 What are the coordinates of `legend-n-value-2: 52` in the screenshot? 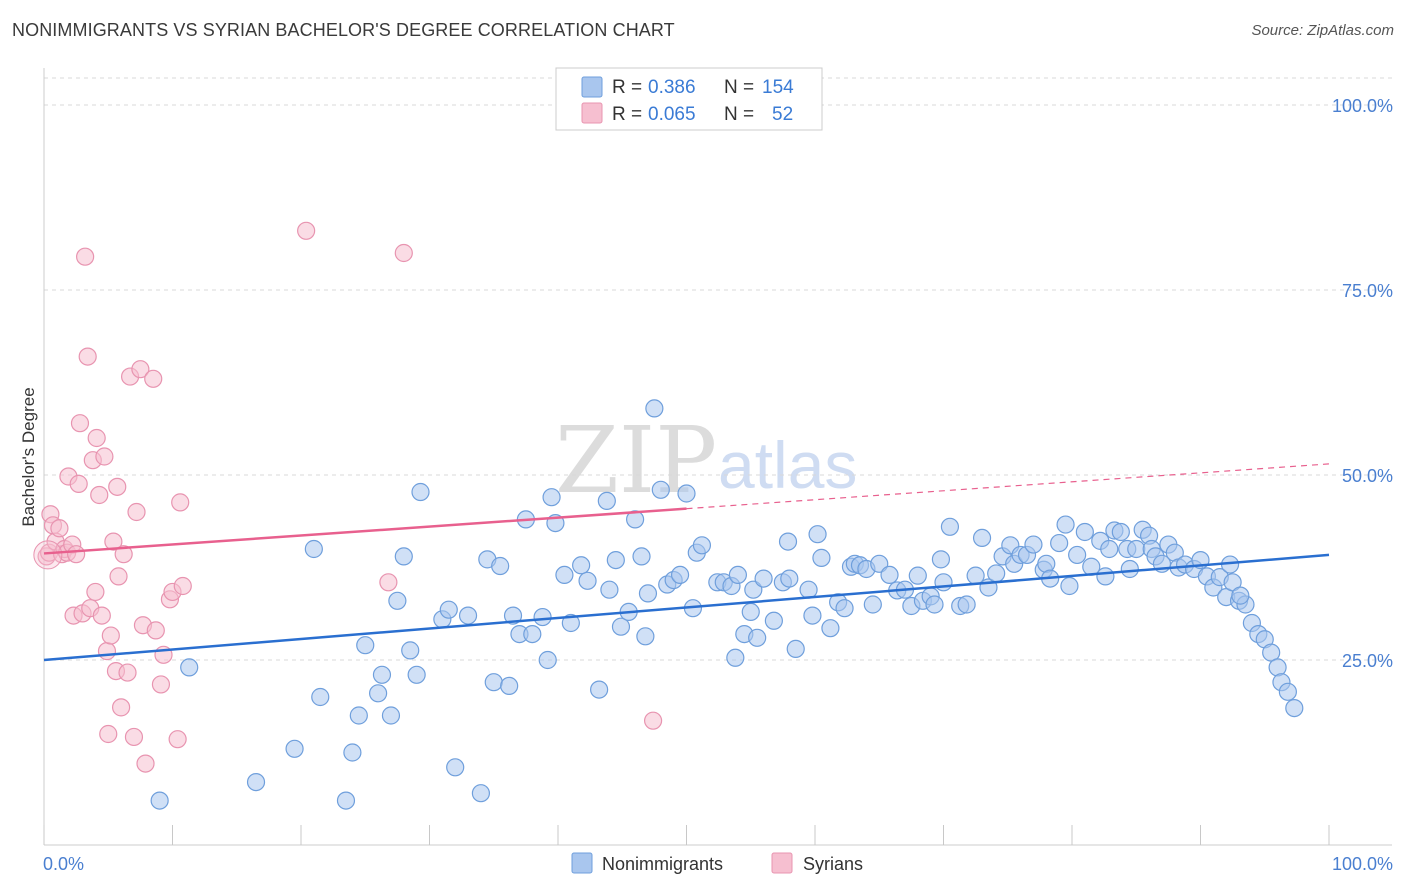 It's located at (782, 114).